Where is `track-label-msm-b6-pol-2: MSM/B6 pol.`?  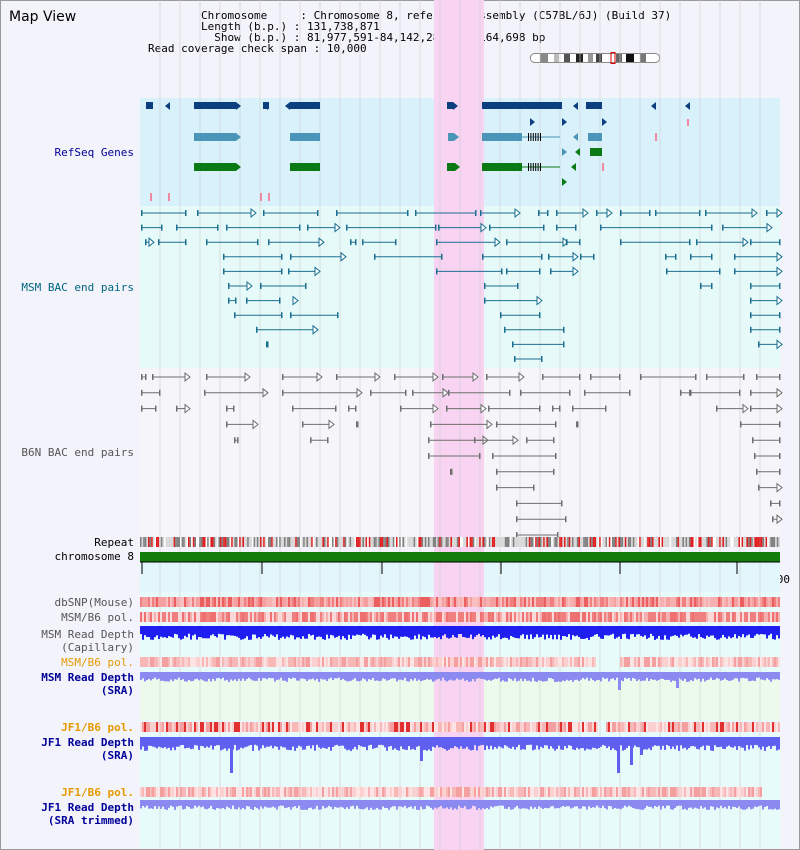 track-label-msm-b6-pol-2: MSM/B6 pol. is located at coordinates (97, 662).